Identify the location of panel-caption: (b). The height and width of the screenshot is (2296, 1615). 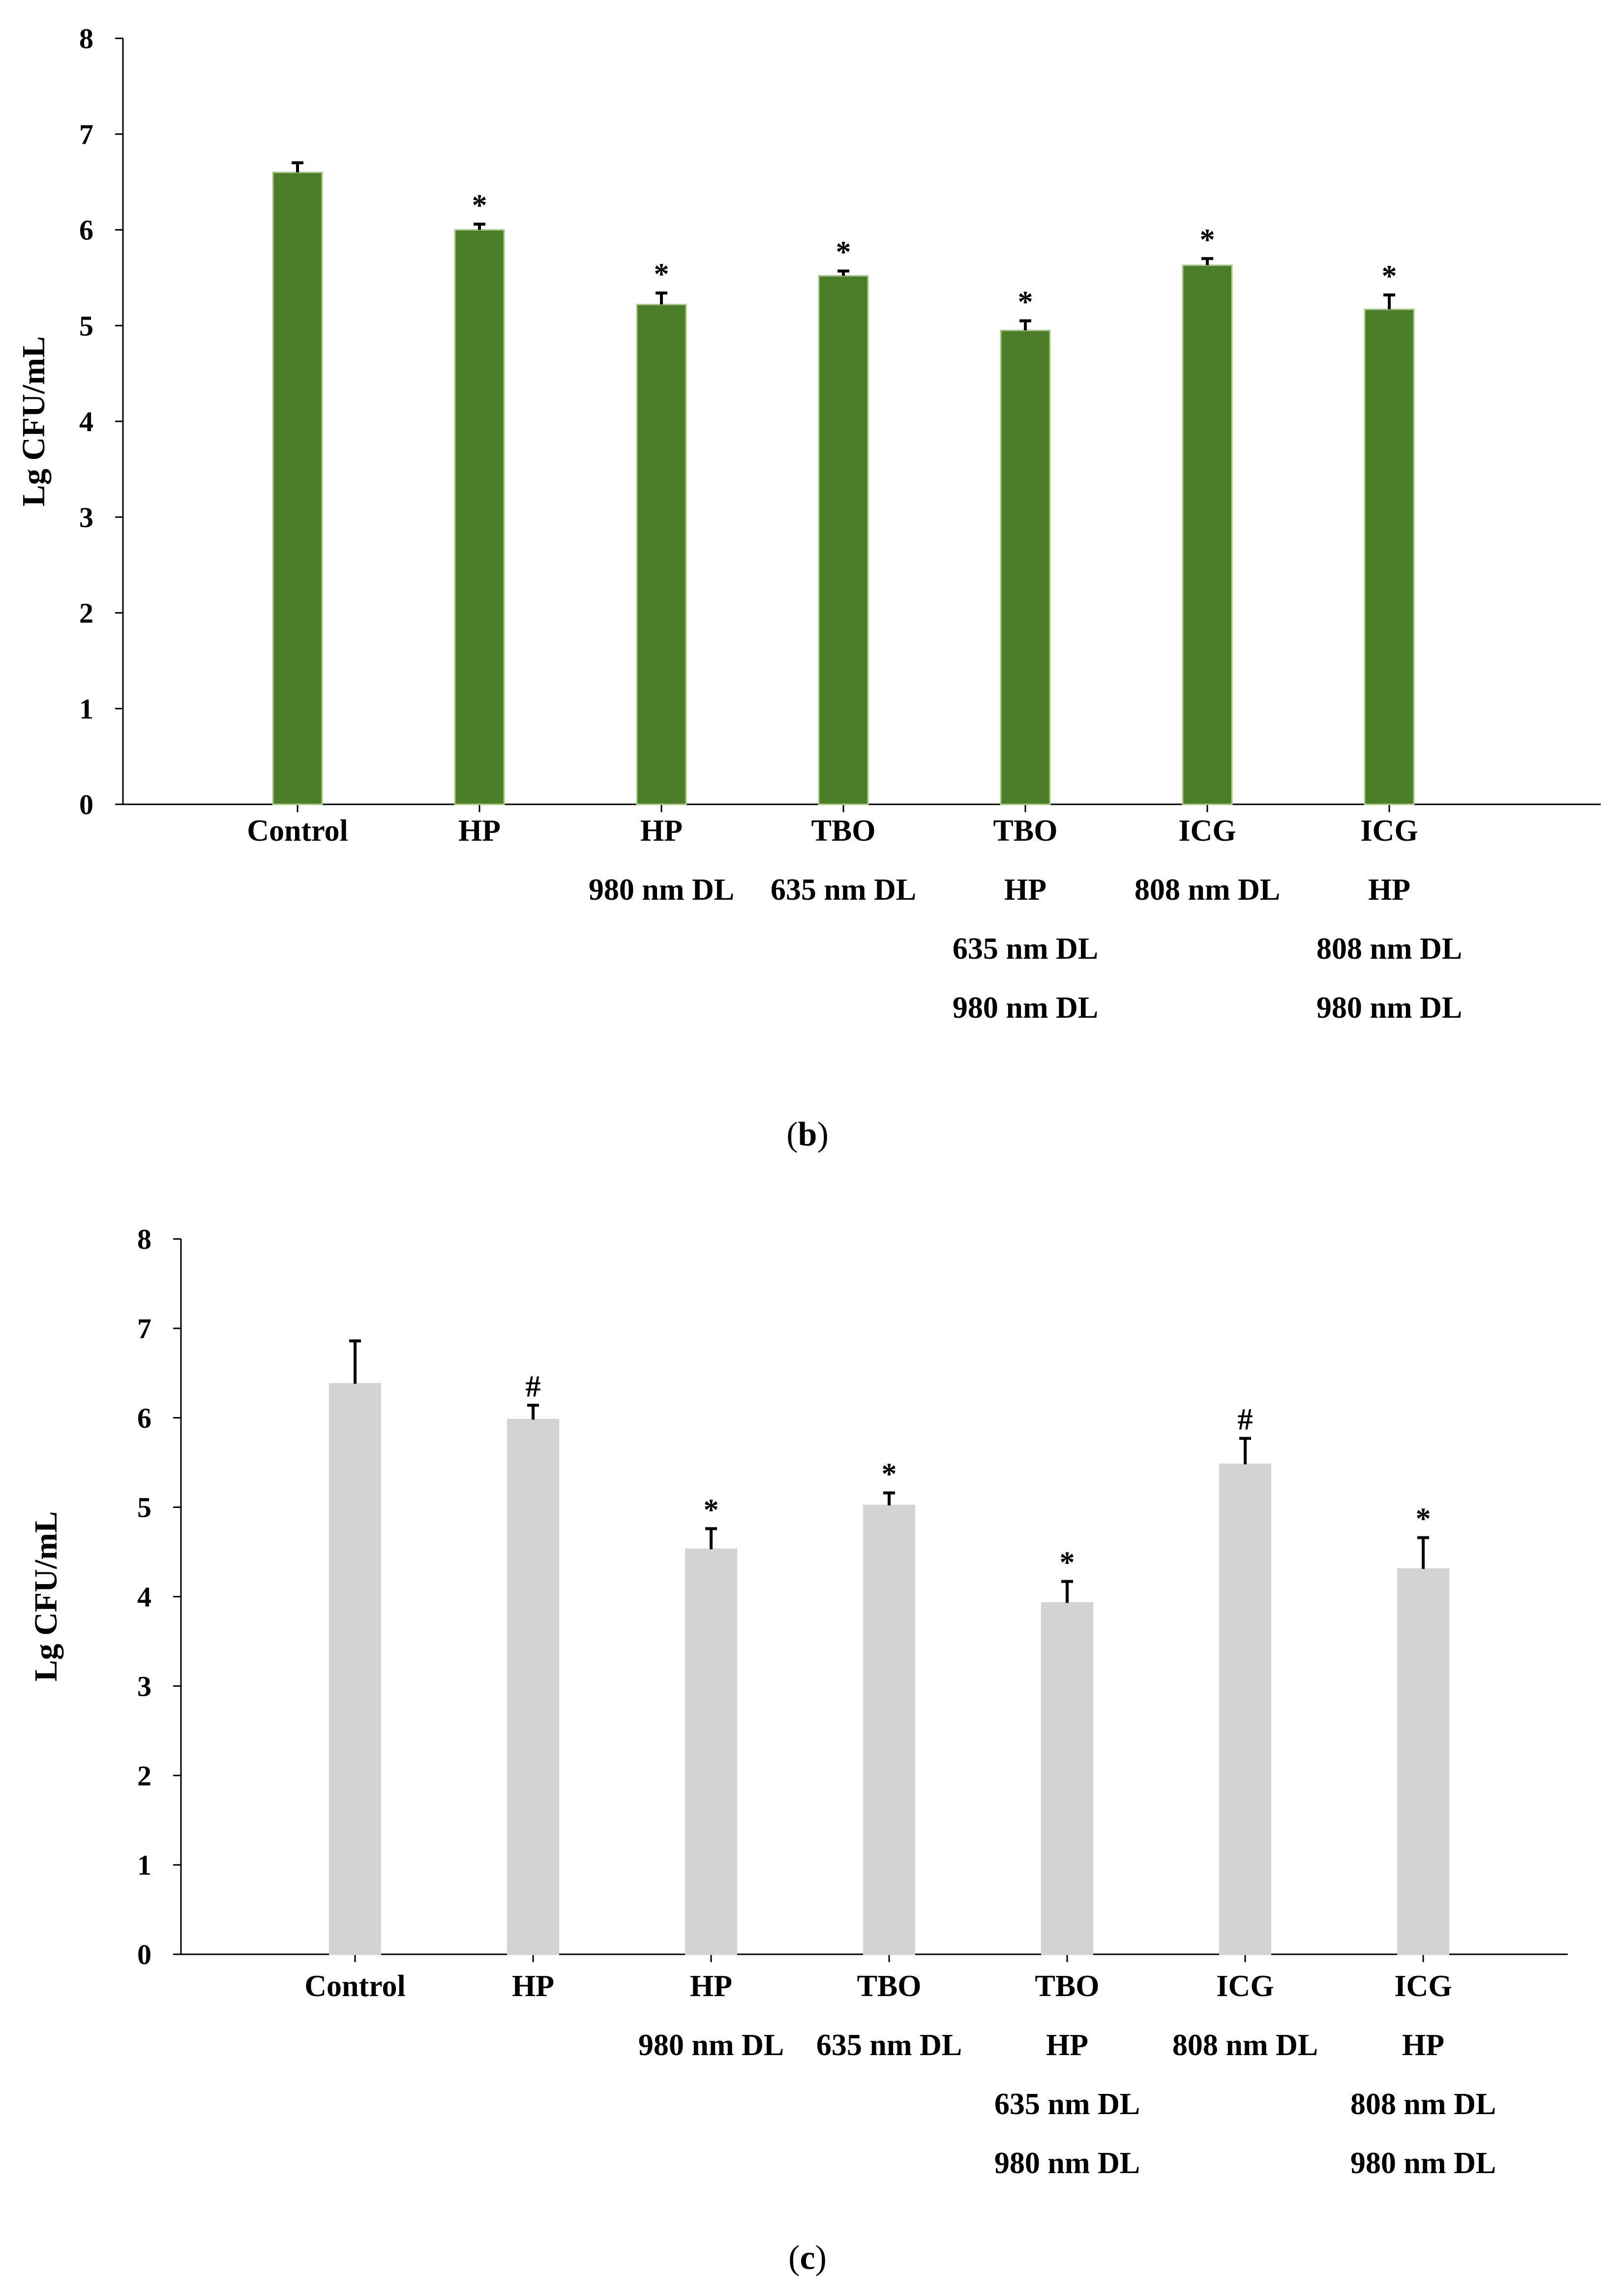
(808, 1134).